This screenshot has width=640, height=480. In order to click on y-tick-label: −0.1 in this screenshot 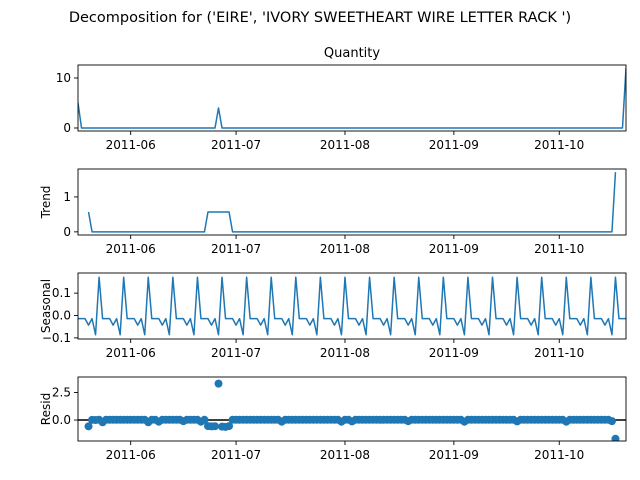, I will do `click(56, 338)`.